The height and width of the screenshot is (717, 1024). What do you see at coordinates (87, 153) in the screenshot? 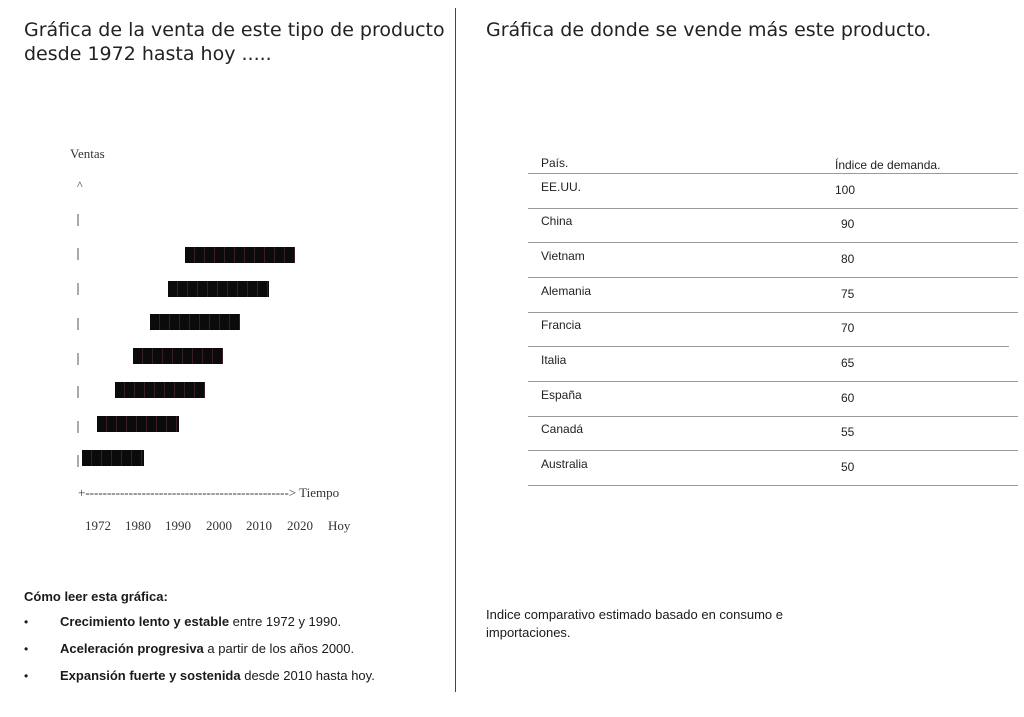
I see `y-axis-label: Ventas` at bounding box center [87, 153].